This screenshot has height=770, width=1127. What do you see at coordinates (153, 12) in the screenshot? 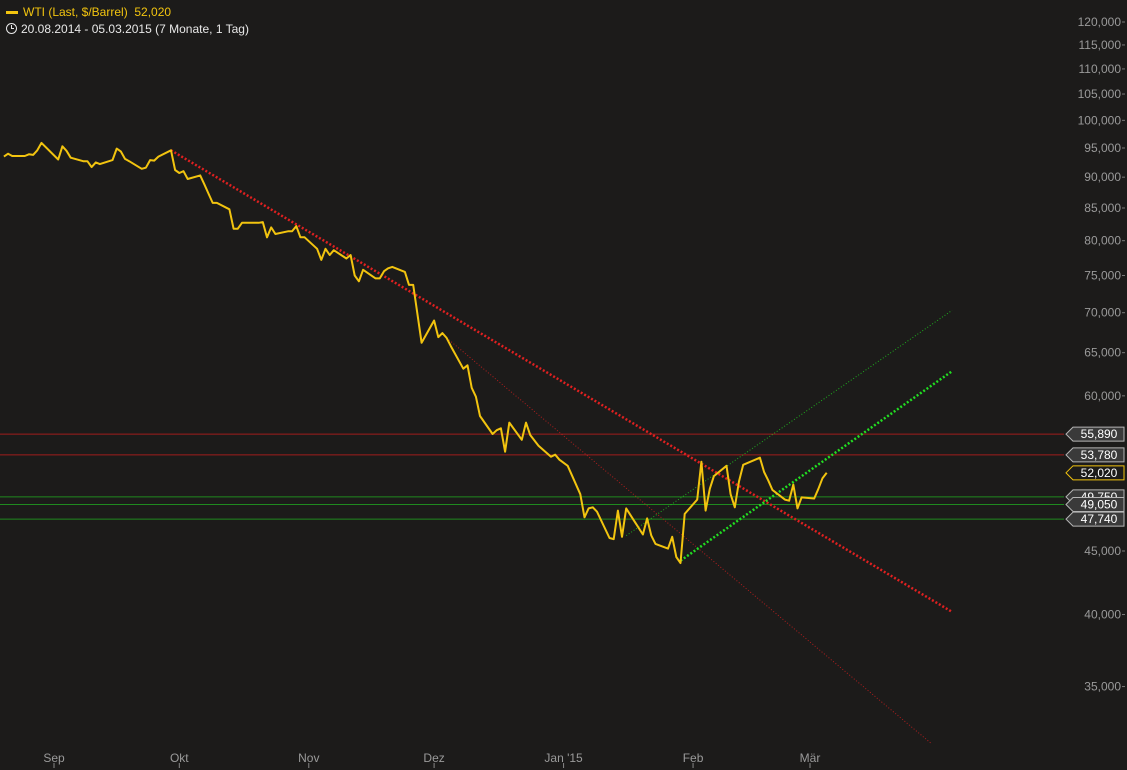
I see `last-value: 52,020` at bounding box center [153, 12].